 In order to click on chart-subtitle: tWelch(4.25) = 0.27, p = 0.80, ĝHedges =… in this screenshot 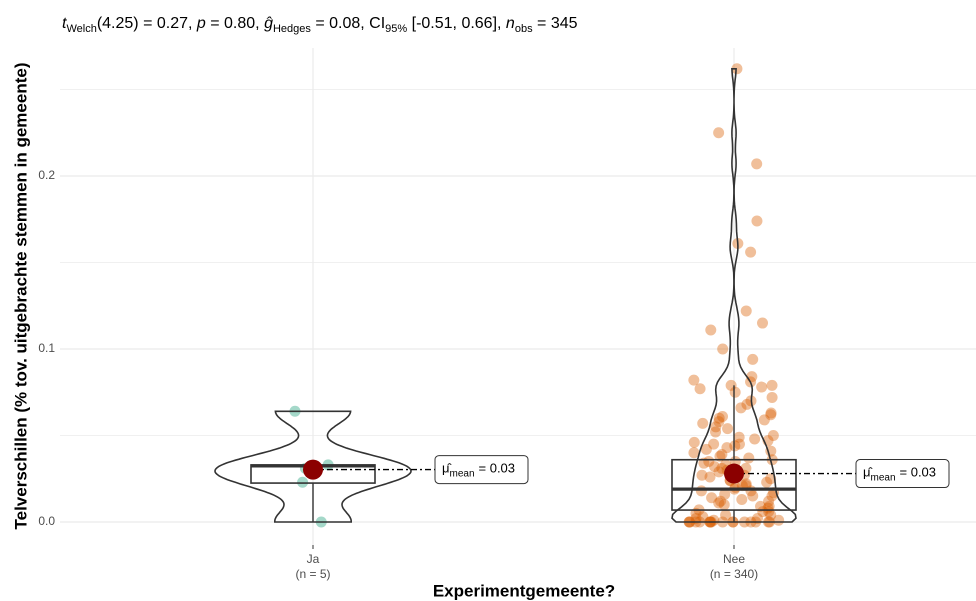, I will do `click(320, 25)`.